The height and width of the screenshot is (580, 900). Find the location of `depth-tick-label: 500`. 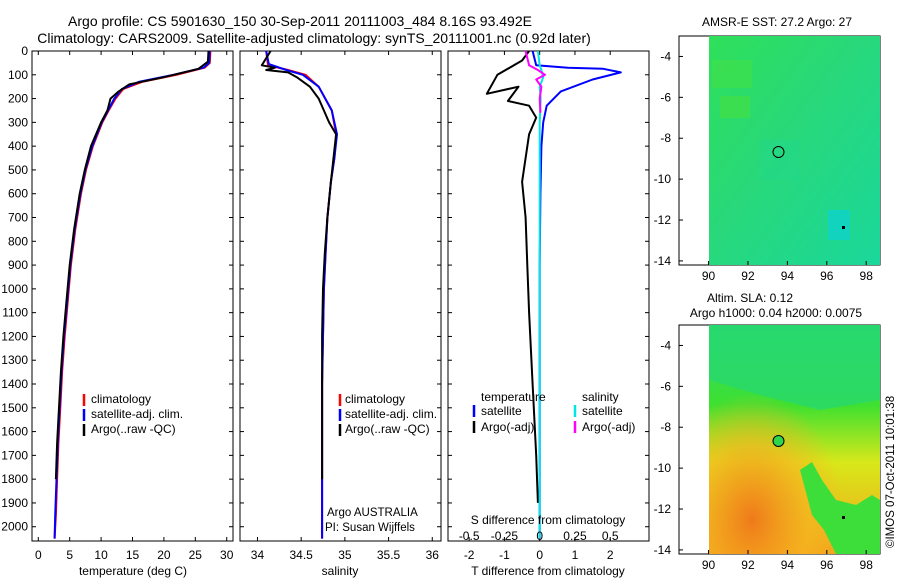

depth-tick-label: 500 is located at coordinates (18, 170).